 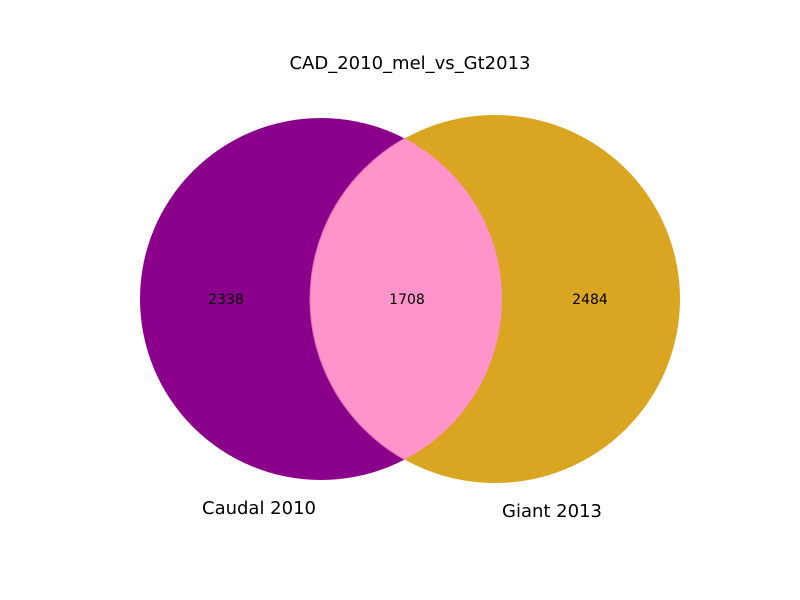 I want to click on set-label-caudal-2010: Caudal 2010, so click(x=259, y=508).